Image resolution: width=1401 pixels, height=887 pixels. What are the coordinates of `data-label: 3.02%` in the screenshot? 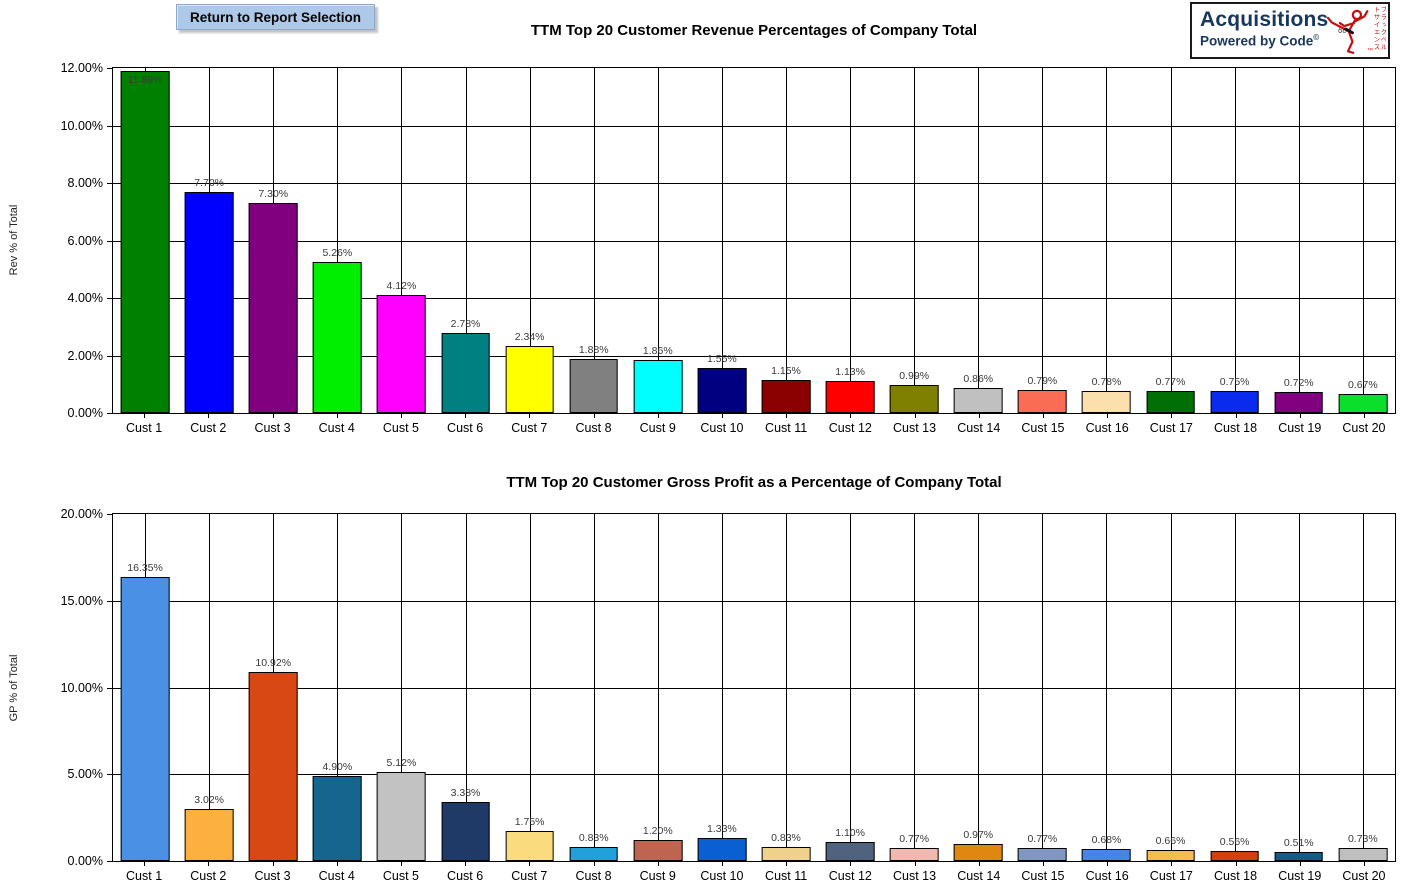 It's located at (209, 799).